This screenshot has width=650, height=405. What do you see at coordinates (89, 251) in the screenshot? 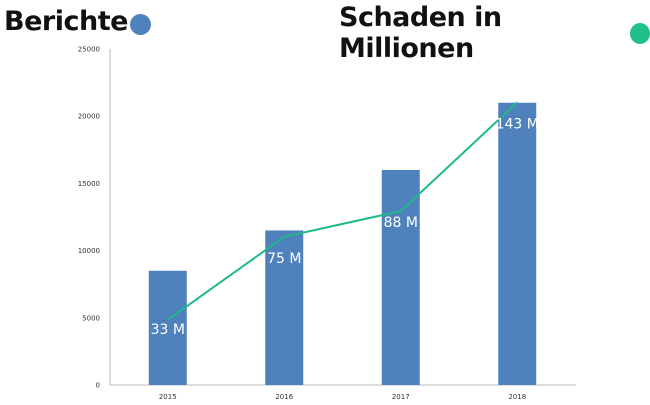
I see `y-tick-label: 10000` at bounding box center [89, 251].